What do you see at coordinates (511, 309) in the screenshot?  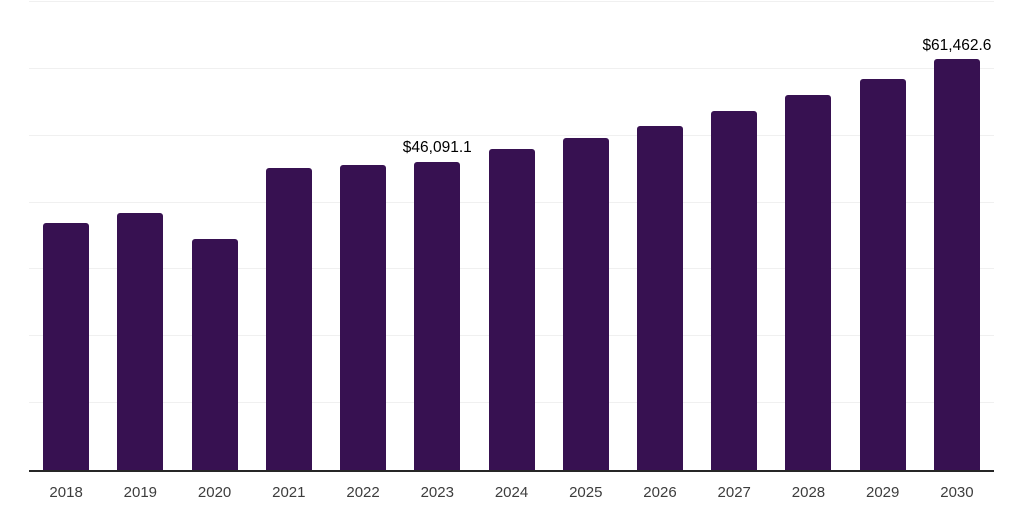 I see `bar-2024` at bounding box center [511, 309].